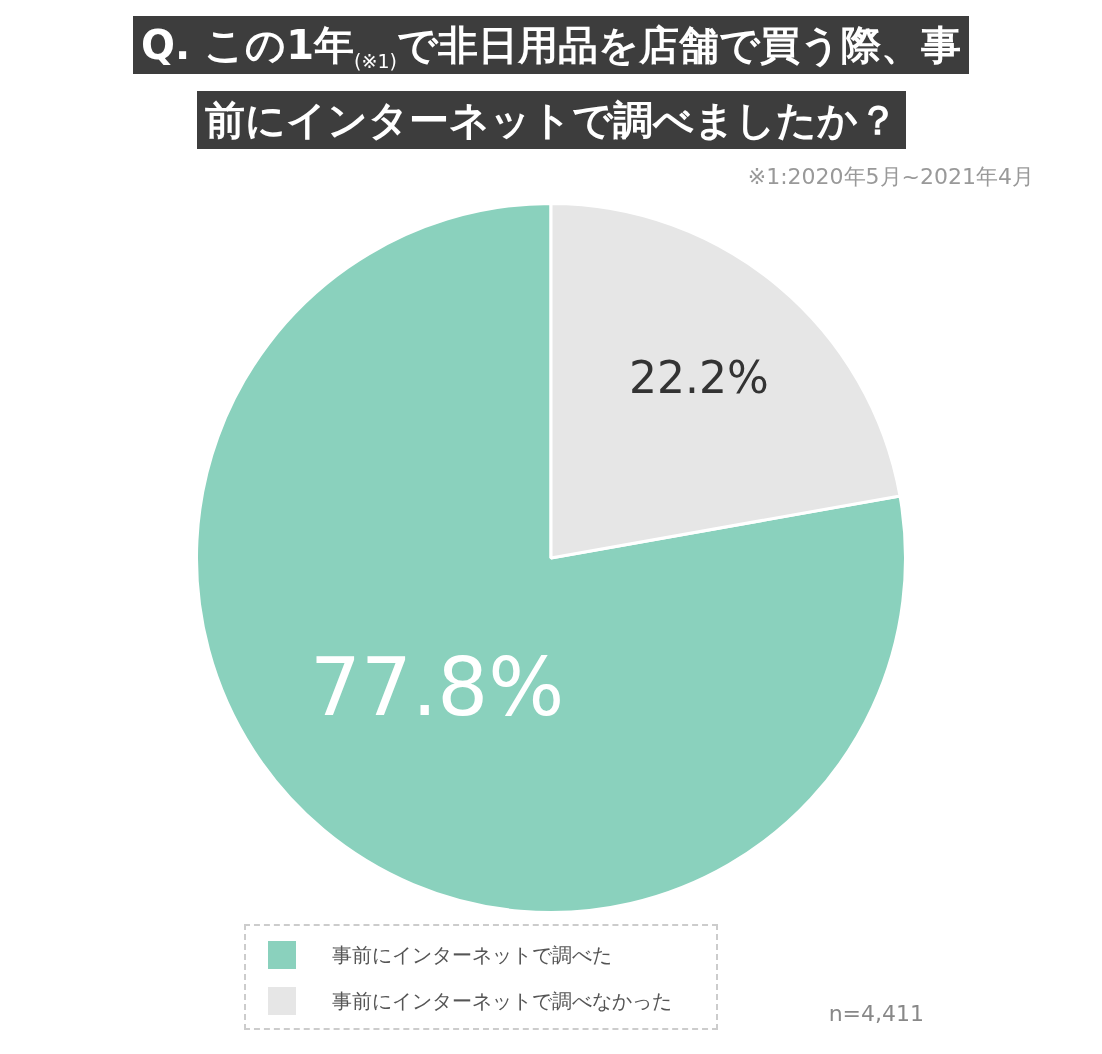 This screenshot has width=1102, height=1054. What do you see at coordinates (472, 955) in the screenshot?
I see `legend-label: 事前にインターネットで調べた` at bounding box center [472, 955].